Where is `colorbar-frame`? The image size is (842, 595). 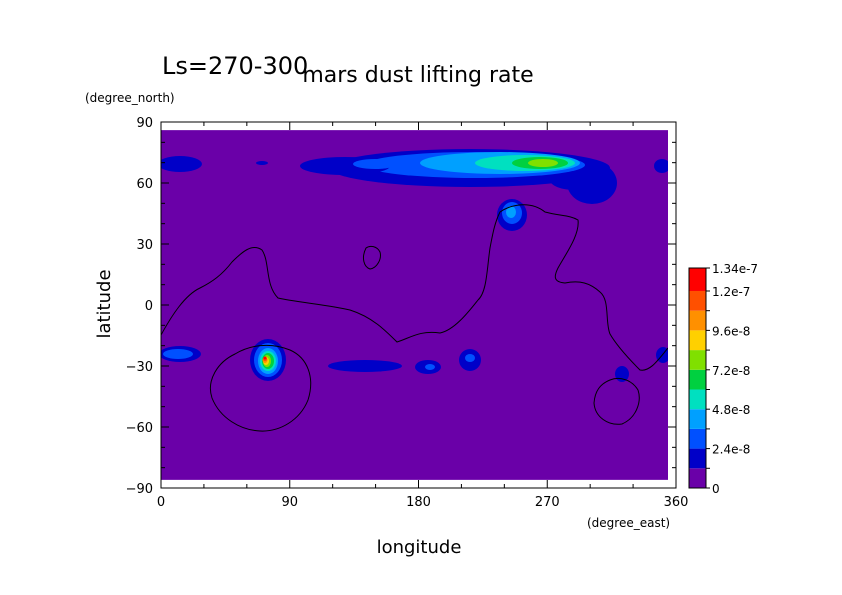
colorbar-frame is located at coordinates (697, 378).